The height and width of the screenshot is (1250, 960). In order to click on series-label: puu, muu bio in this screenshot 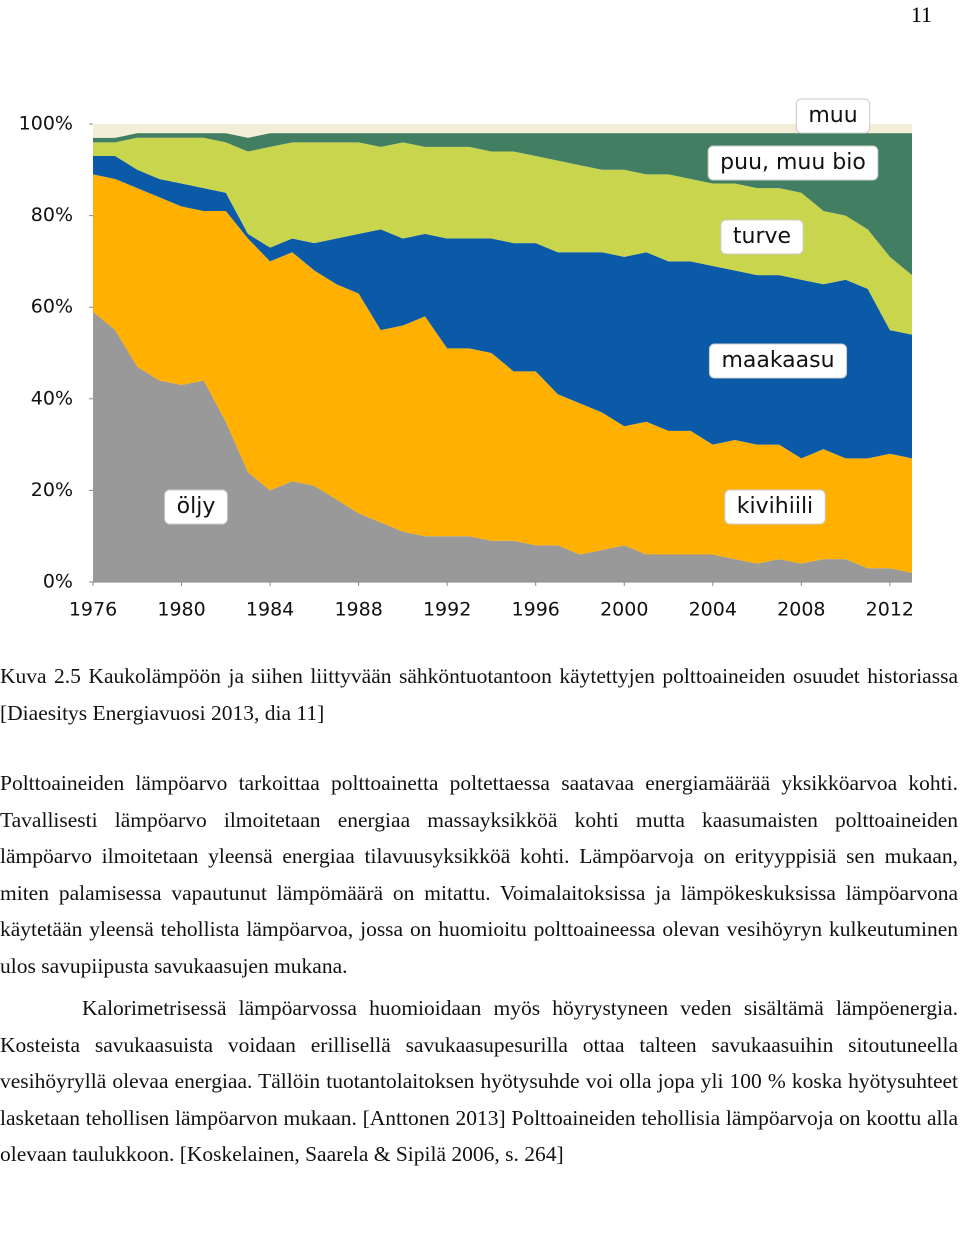, I will do `click(793, 163)`.